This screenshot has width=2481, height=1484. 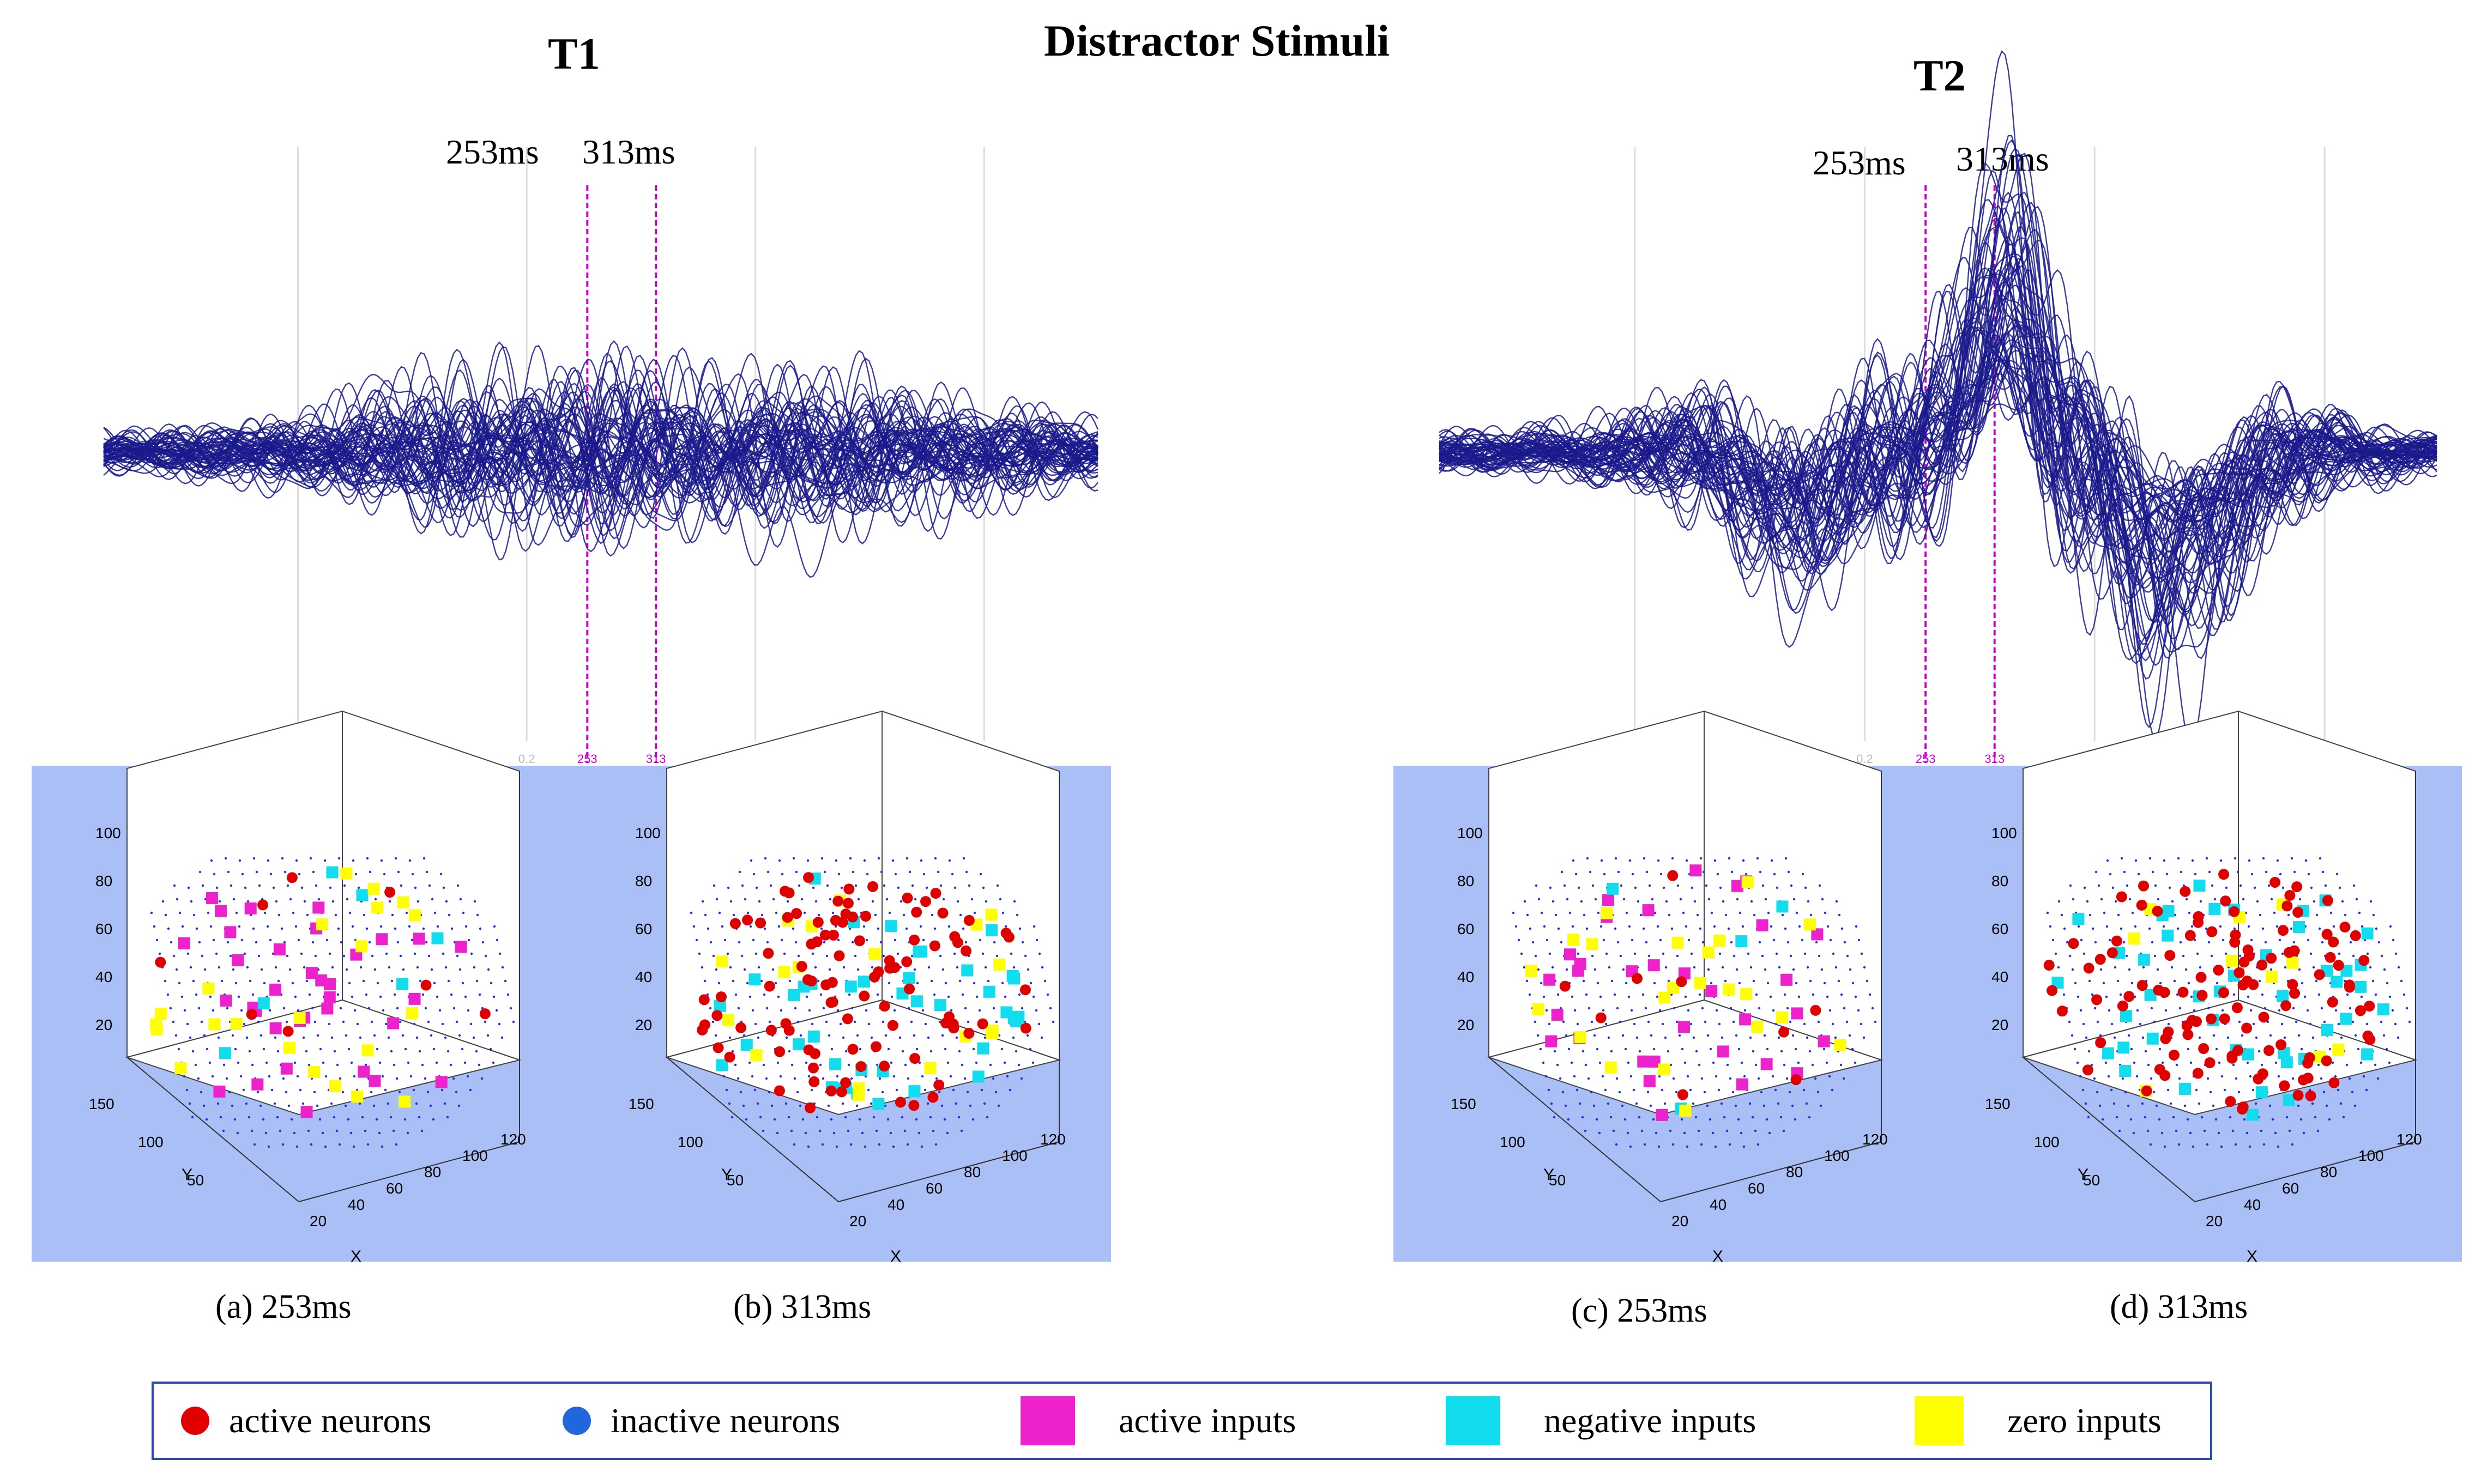 What do you see at coordinates (1596, 884) in the screenshot?
I see `cube-left-wall` at bounding box center [1596, 884].